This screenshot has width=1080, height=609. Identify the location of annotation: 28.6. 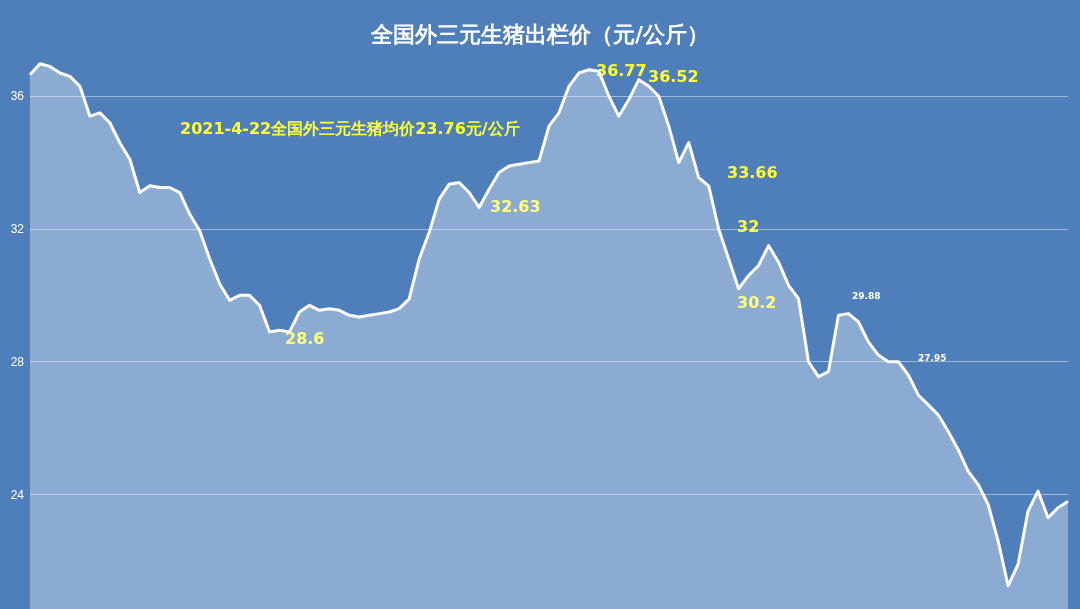
(305, 338).